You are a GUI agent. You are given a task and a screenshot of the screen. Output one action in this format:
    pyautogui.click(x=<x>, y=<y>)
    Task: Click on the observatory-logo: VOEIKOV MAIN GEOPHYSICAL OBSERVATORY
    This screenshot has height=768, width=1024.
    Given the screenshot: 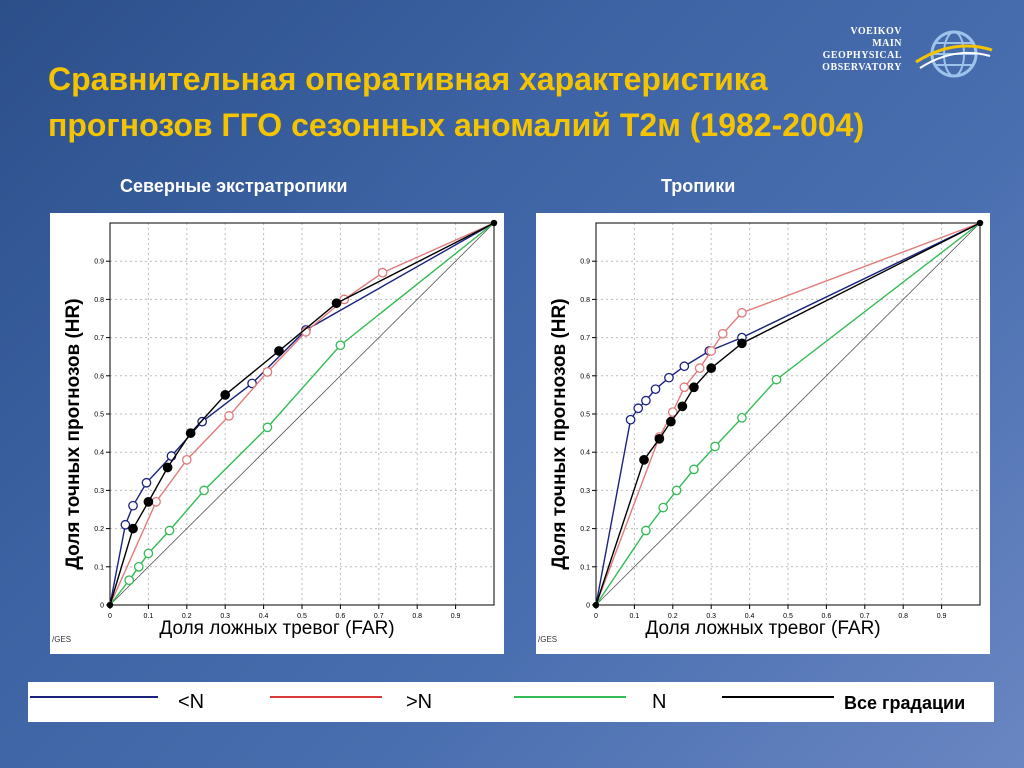 What is the action you would take?
    pyautogui.click(x=915, y=52)
    